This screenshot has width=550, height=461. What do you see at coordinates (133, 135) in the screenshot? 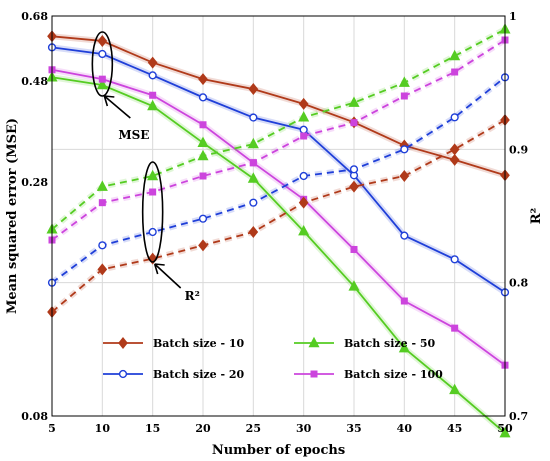
I see `annotation-mse: MSE` at bounding box center [133, 135].